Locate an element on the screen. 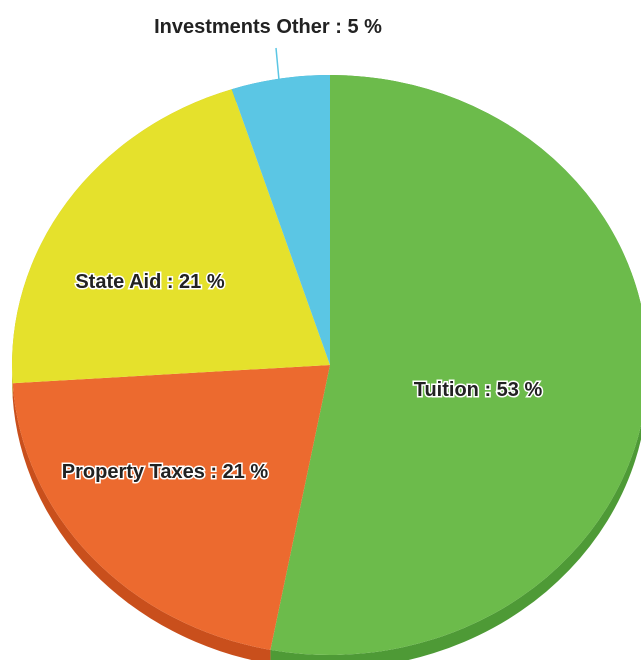  slice-label-property-taxes: Property Taxes : 21 % is located at coordinates (165, 472).